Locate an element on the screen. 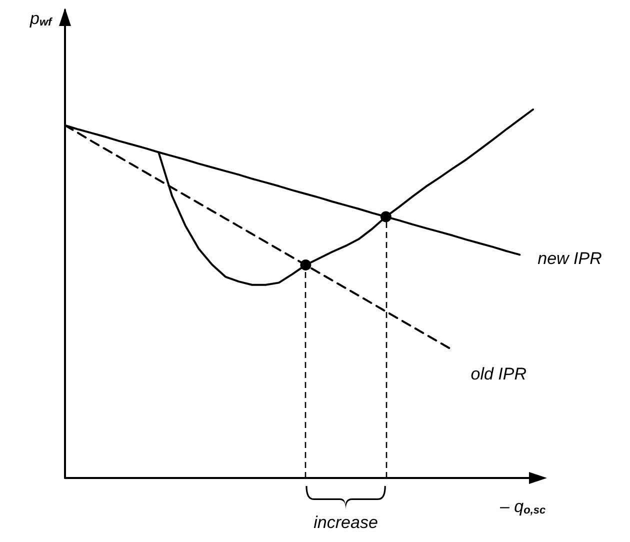  series-label: new IPR is located at coordinates (570, 258).